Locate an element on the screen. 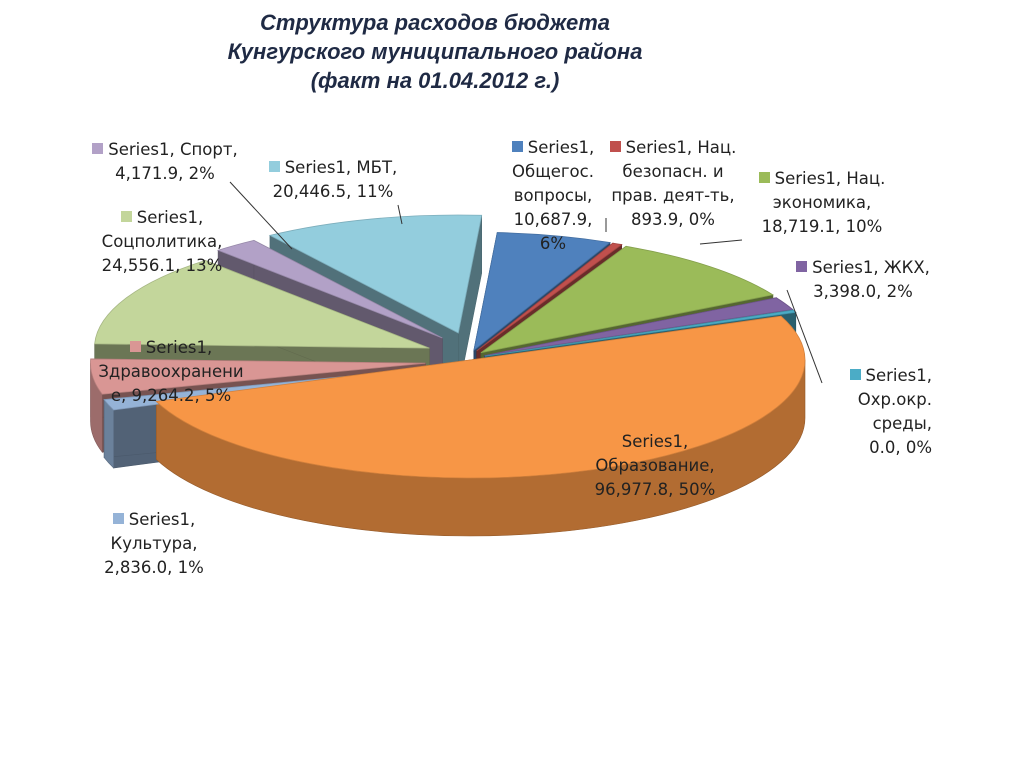 The width and height of the screenshot is (1024, 768). data-label-line: Series1, Нац. is located at coordinates (822, 179).